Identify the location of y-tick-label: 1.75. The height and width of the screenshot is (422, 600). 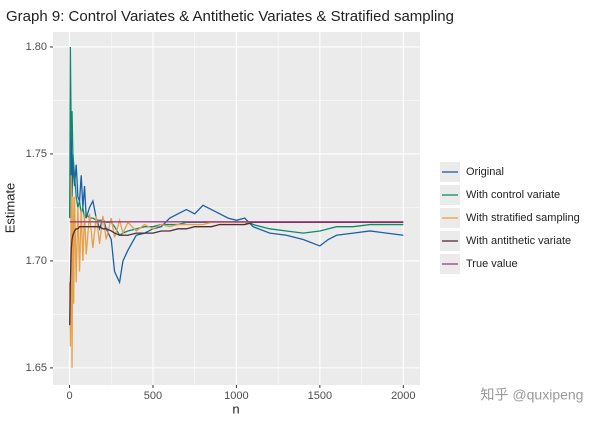
(36, 154).